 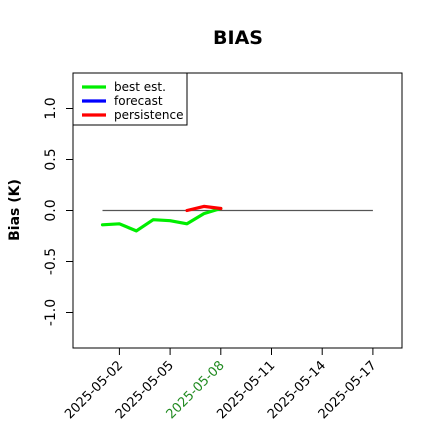 I want to click on legend-box, so click(x=130, y=99).